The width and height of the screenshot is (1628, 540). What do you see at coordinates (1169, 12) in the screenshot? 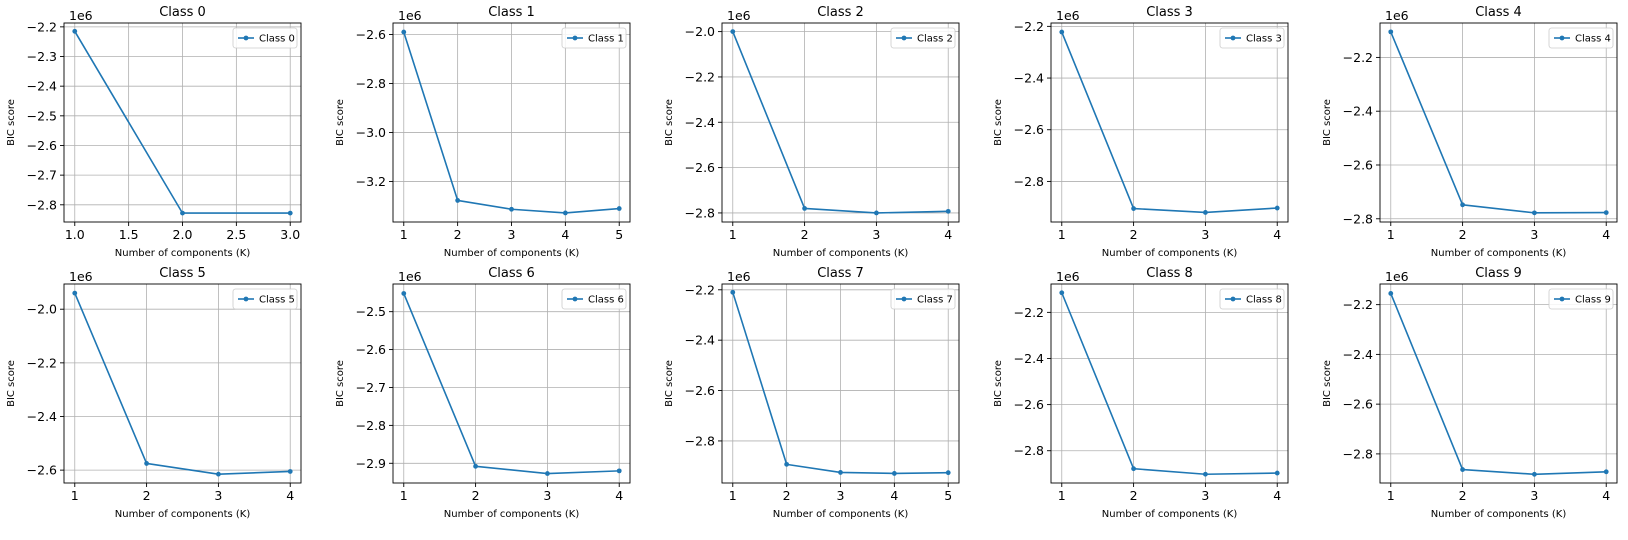
I see `subplot-title: Class 3` at bounding box center [1169, 12].